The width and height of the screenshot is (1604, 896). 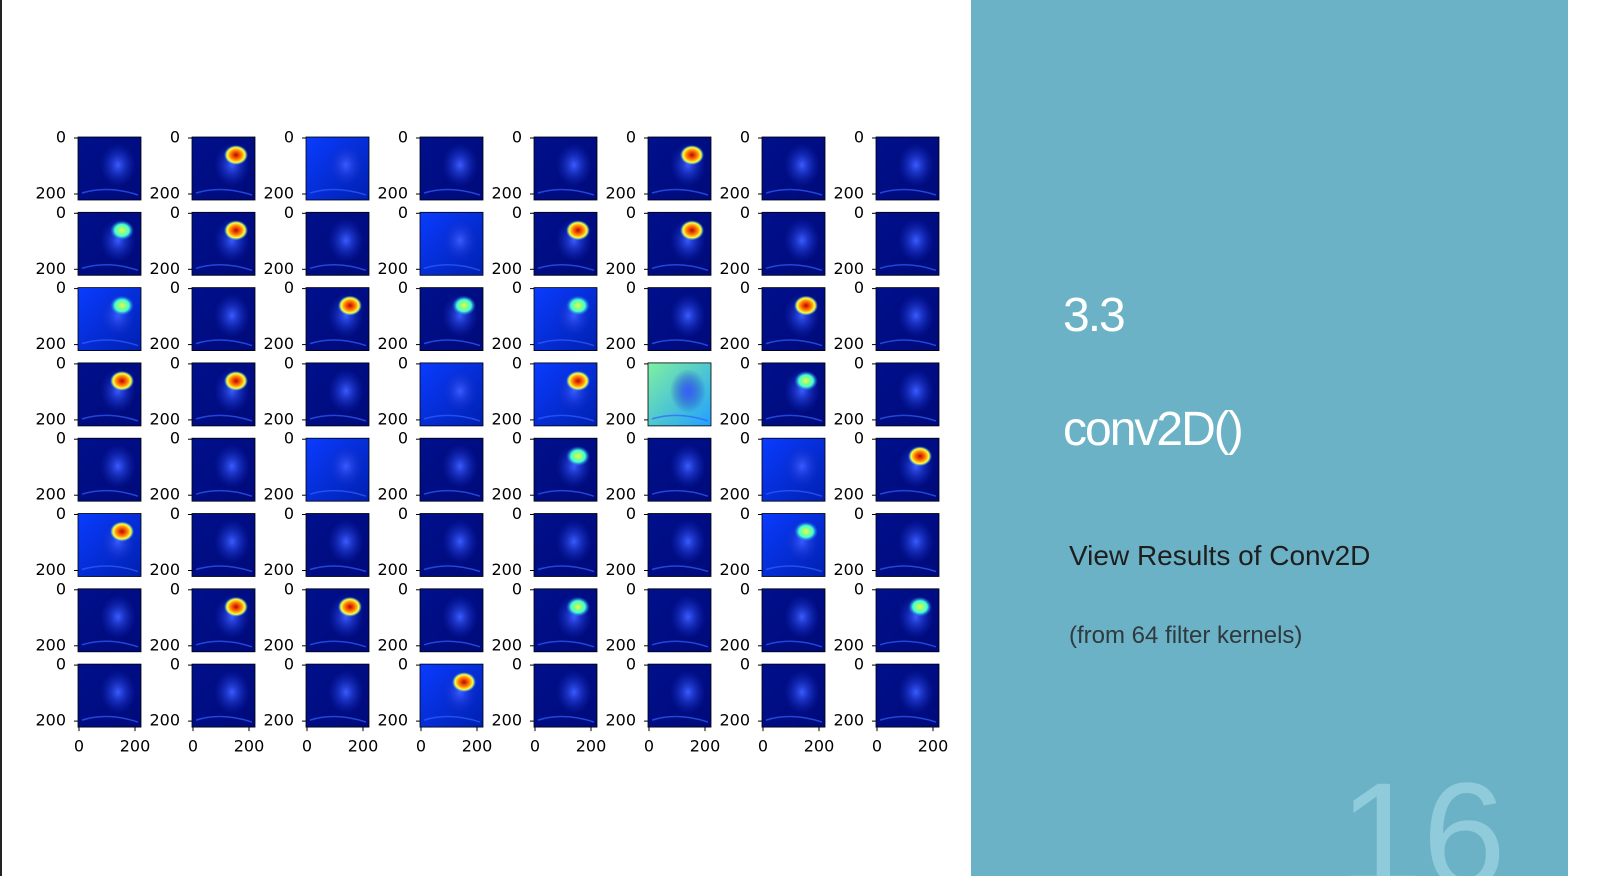 What do you see at coordinates (1422, 813) in the screenshot?
I see `slide-number: 16` at bounding box center [1422, 813].